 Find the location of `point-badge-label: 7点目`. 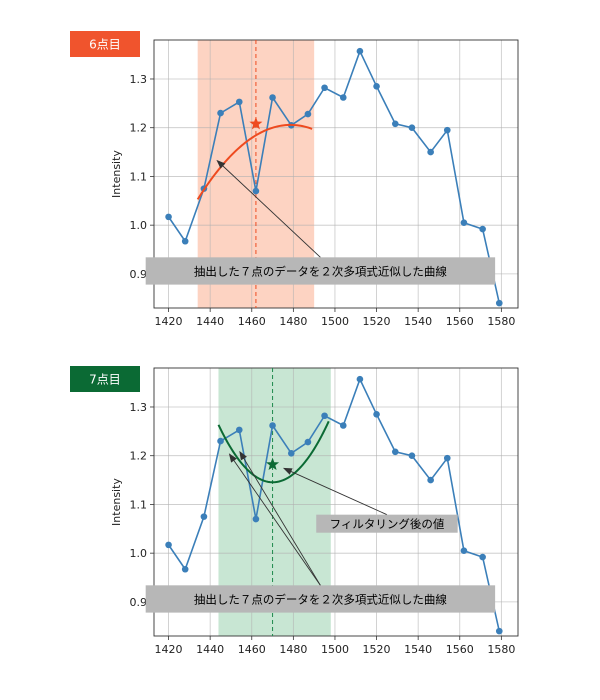

point-badge-label: 7点目 is located at coordinates (105, 380).